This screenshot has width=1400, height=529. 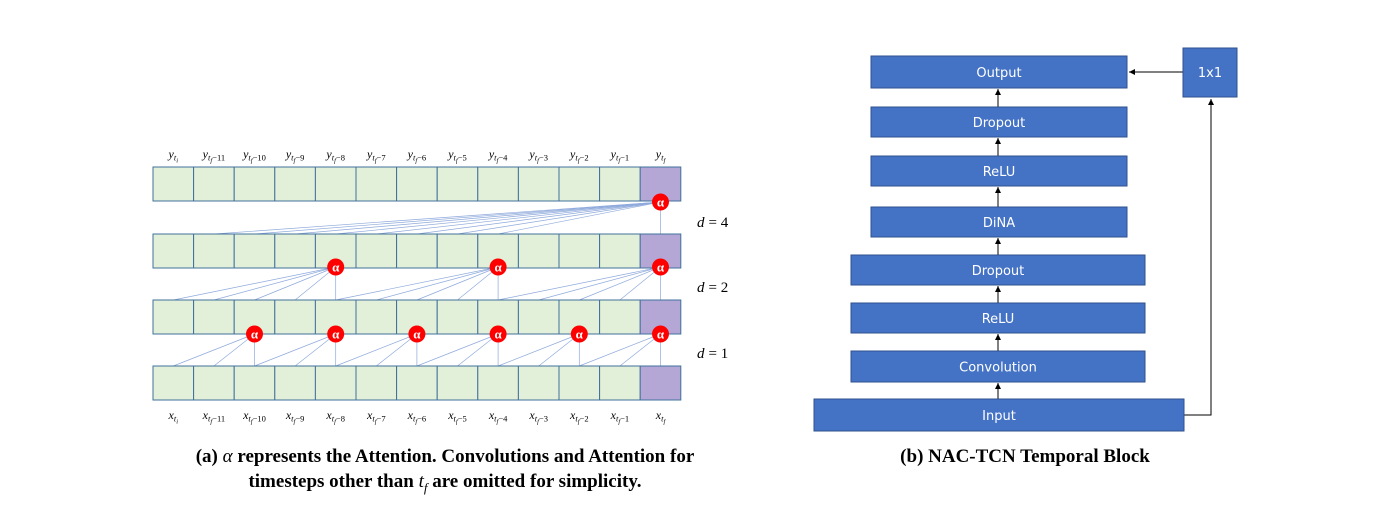 I want to click on output-timestep-label: ytf−5, so click(x=457, y=156).